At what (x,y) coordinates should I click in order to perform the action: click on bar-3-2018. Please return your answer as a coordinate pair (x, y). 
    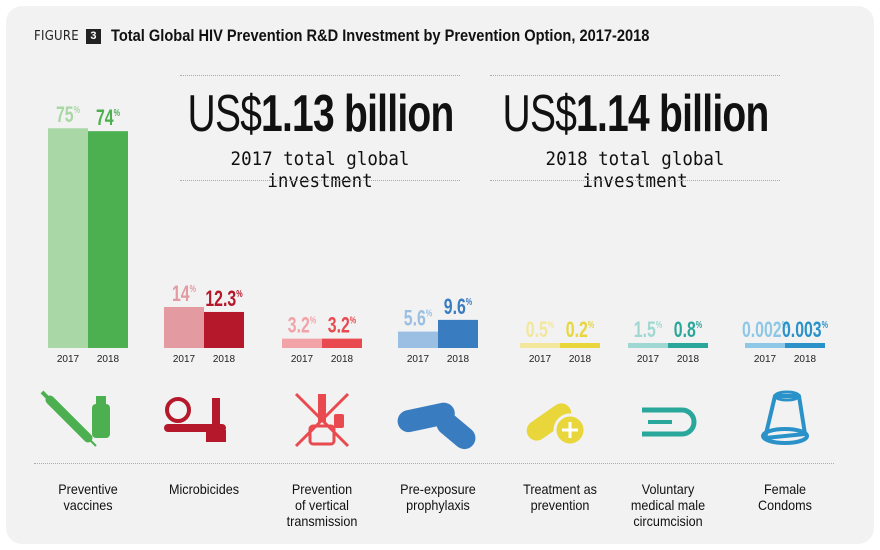
    Looking at the image, I should click on (458, 333).